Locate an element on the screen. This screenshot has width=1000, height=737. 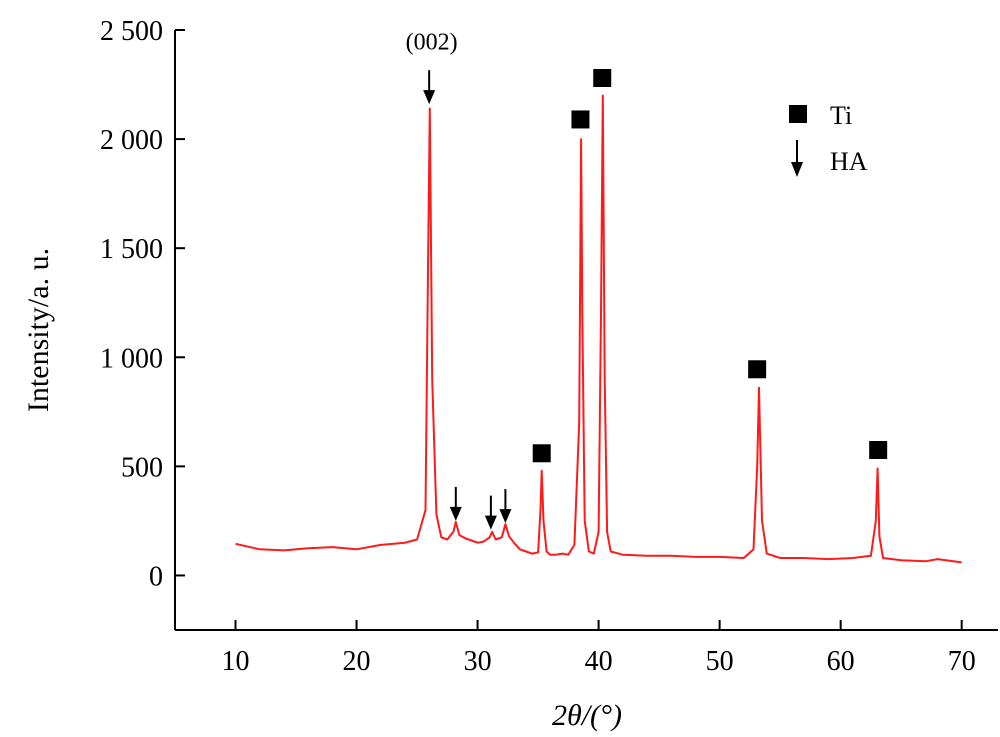
x-axis-title: 2θ/(°) is located at coordinates (587, 715).